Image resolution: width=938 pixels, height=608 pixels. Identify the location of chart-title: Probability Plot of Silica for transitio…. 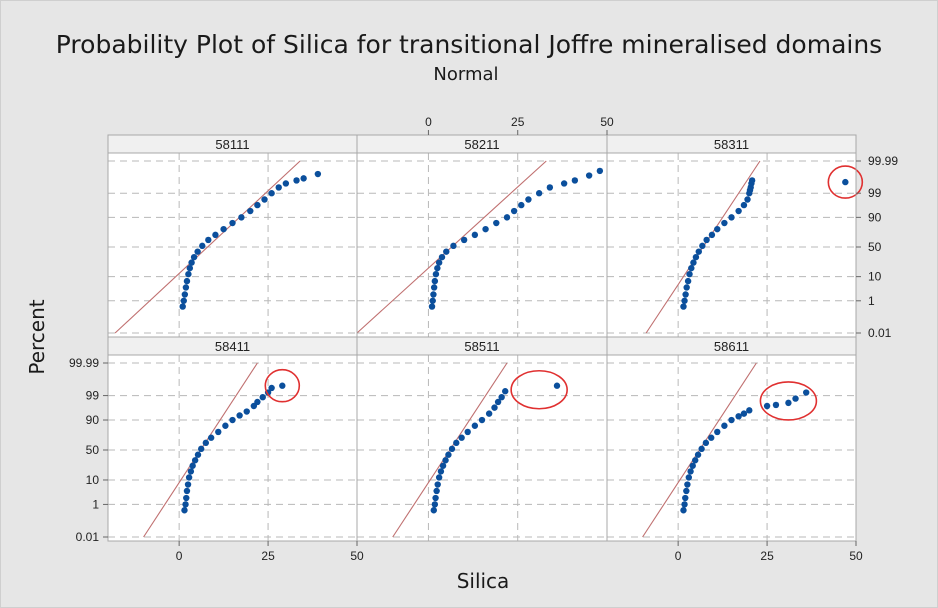
(469, 44).